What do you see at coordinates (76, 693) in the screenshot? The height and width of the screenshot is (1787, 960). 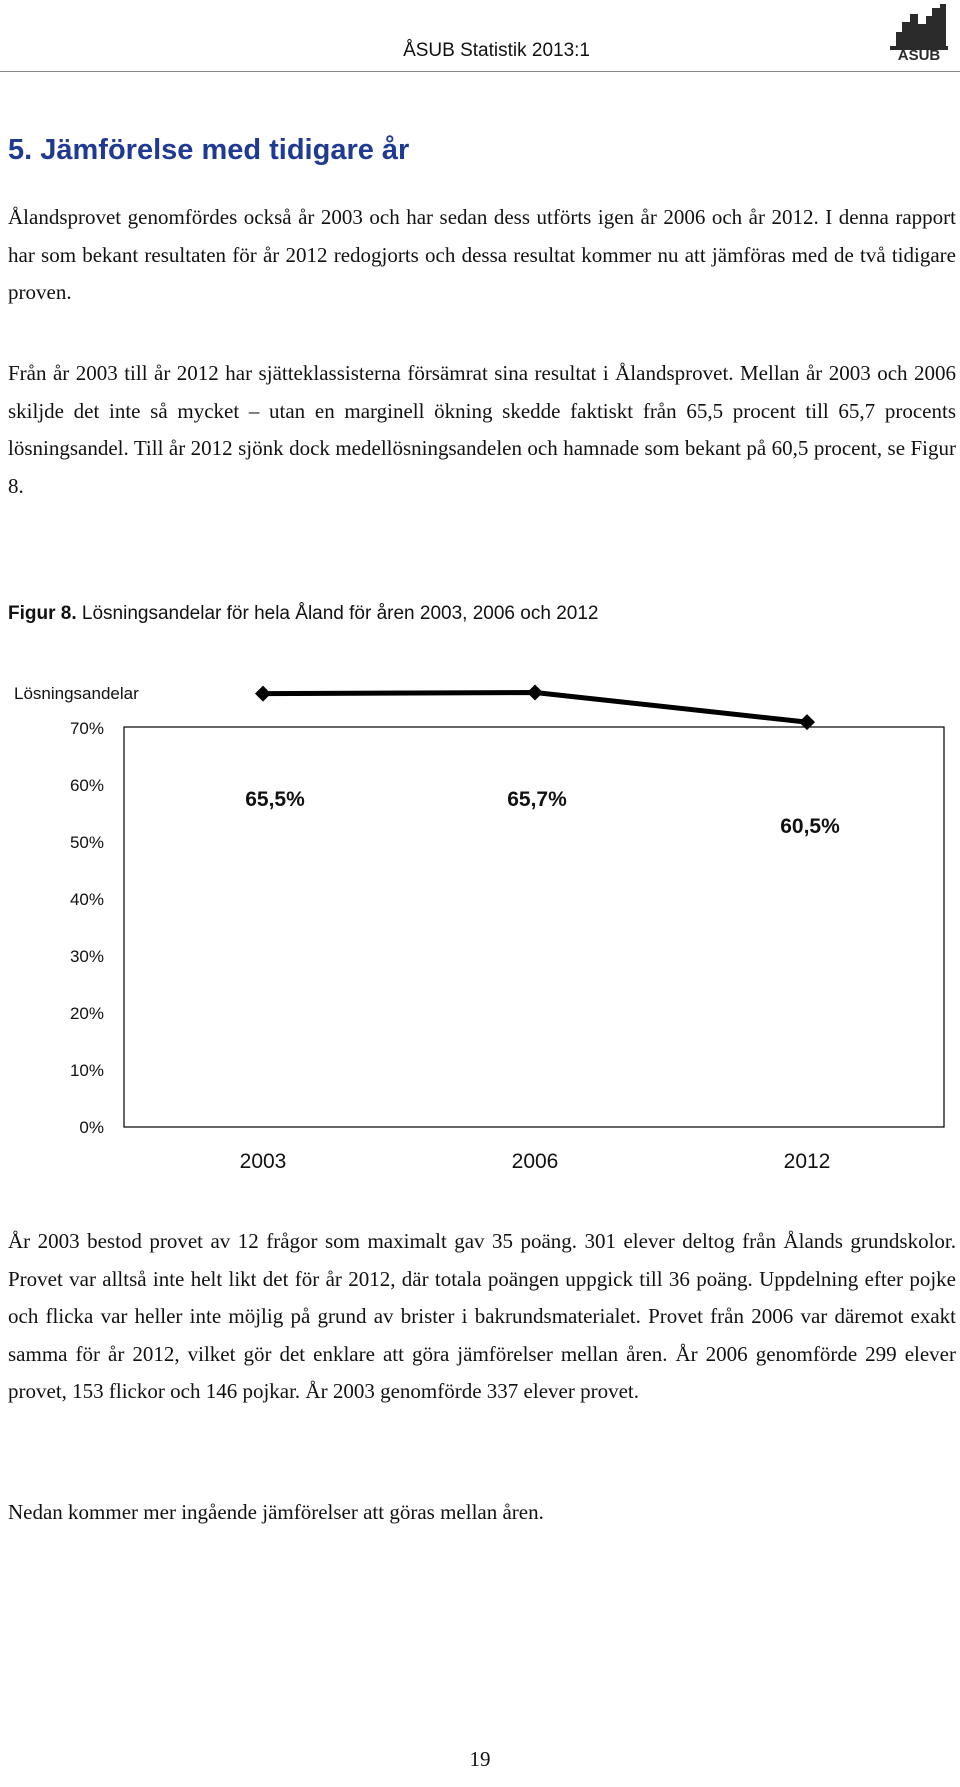 I see `y-axis-label: Lösningsandelar` at bounding box center [76, 693].